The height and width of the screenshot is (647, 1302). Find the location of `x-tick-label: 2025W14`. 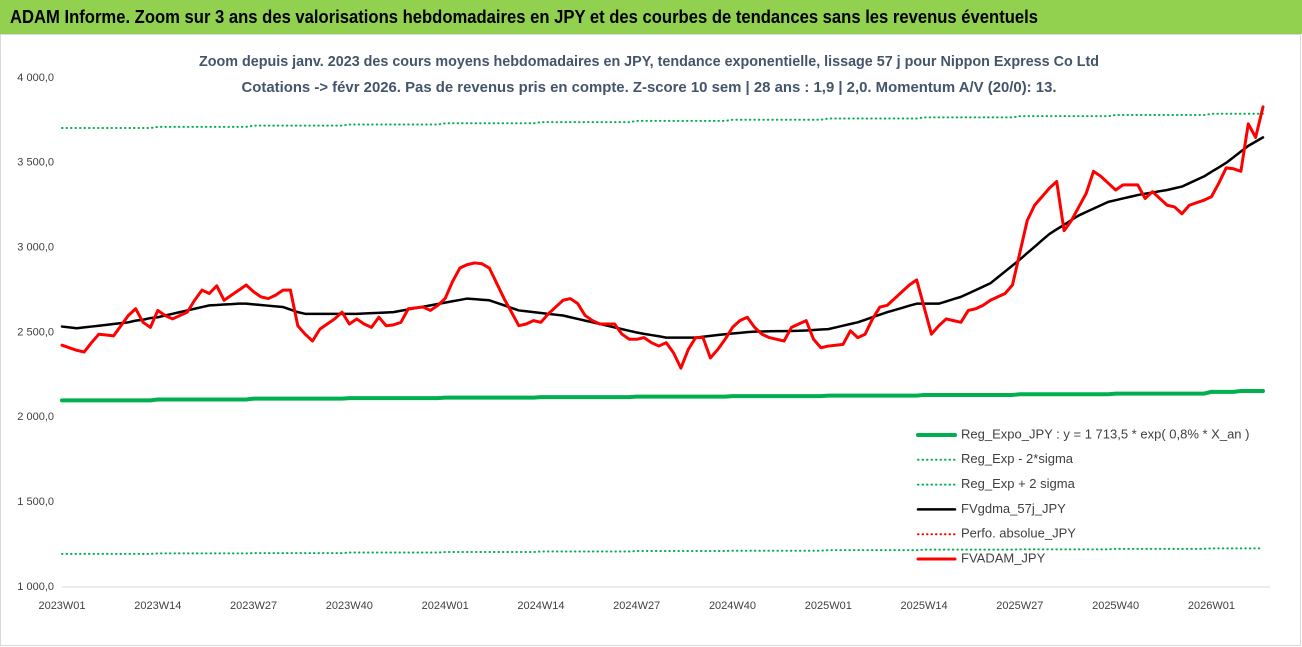

x-tick-label: 2025W14 is located at coordinates (924, 606).